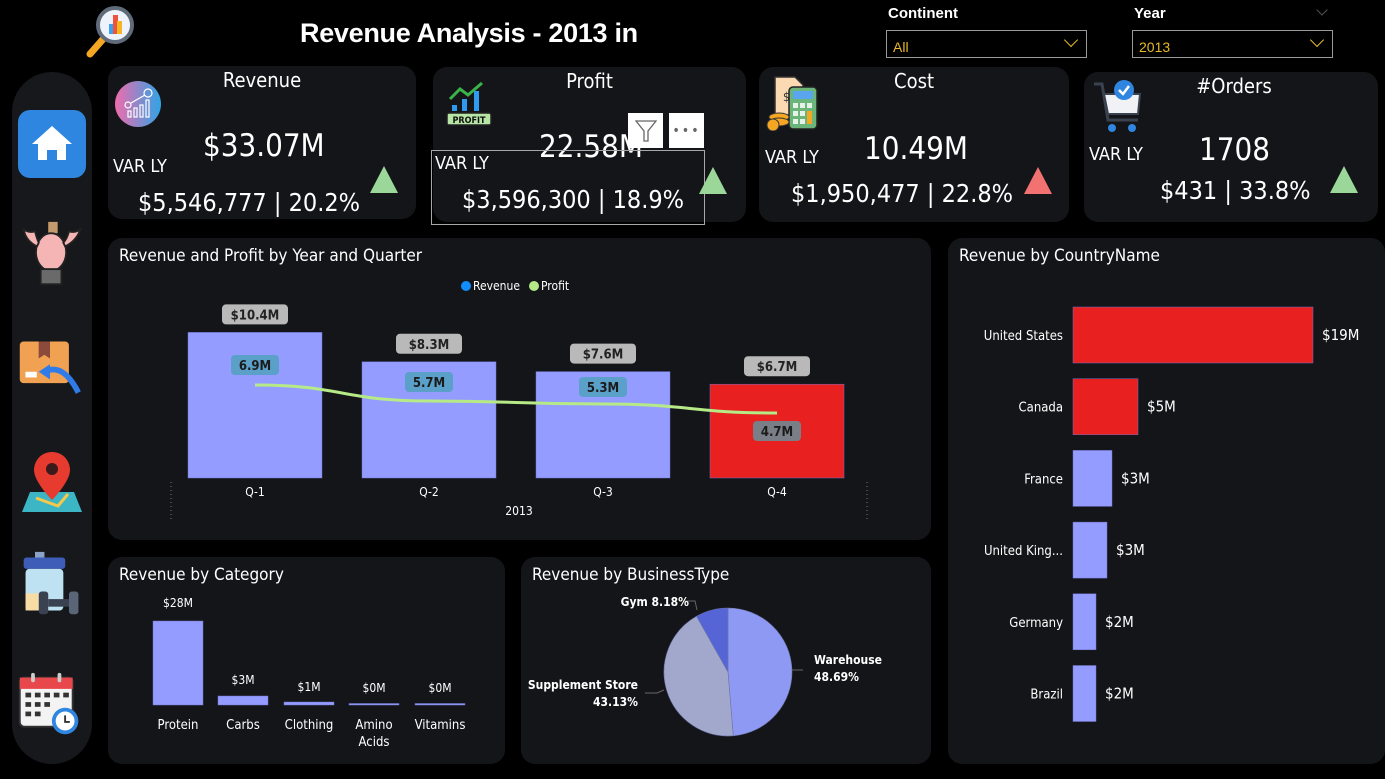 This screenshot has width=1385, height=779. I want to click on sidebar-item-returns, so click(50, 368).